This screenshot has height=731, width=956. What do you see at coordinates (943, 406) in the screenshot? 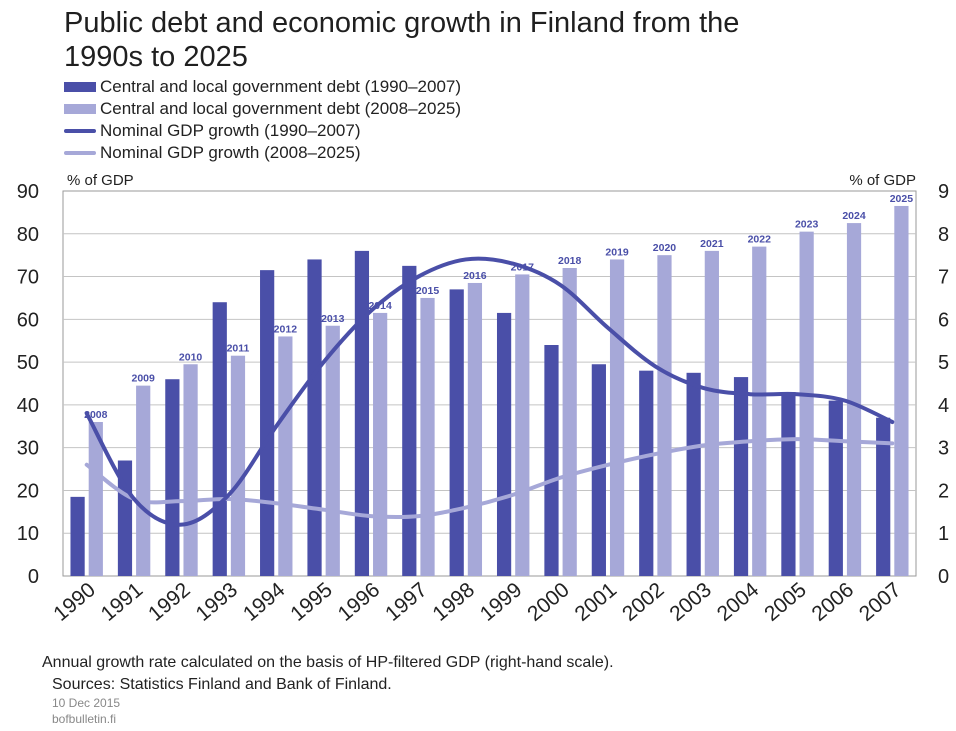
I see `right-tick-label: 4` at bounding box center [943, 406].